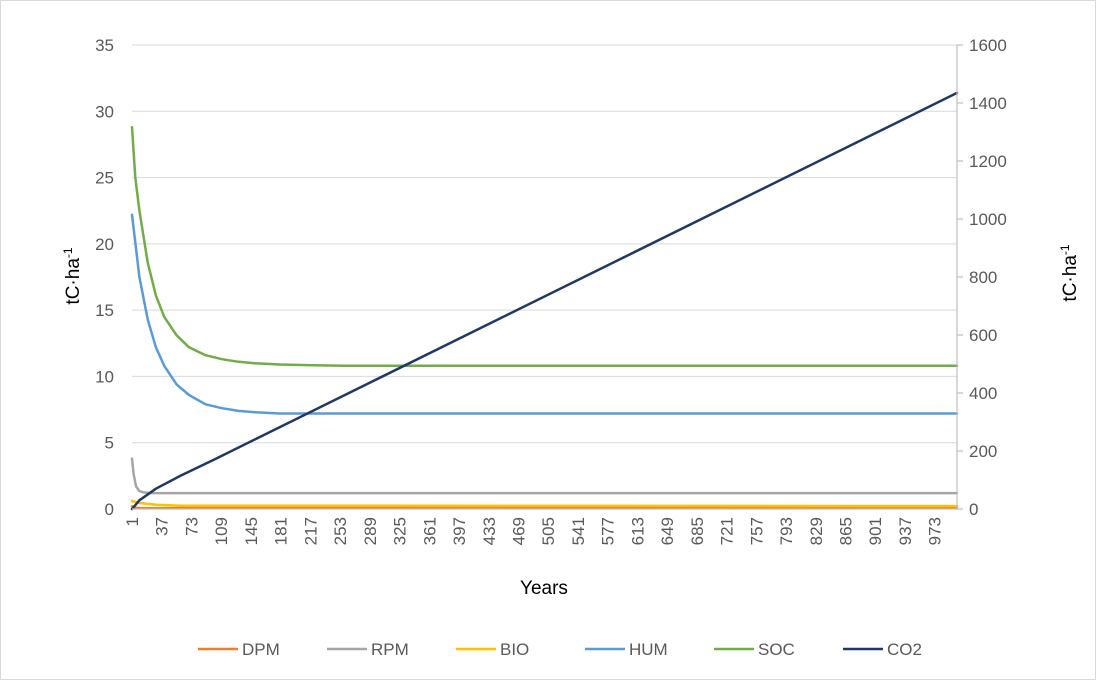 This screenshot has width=1096, height=681. What do you see at coordinates (697, 531) in the screenshot?
I see `x-tick-label: 685` at bounding box center [697, 531].